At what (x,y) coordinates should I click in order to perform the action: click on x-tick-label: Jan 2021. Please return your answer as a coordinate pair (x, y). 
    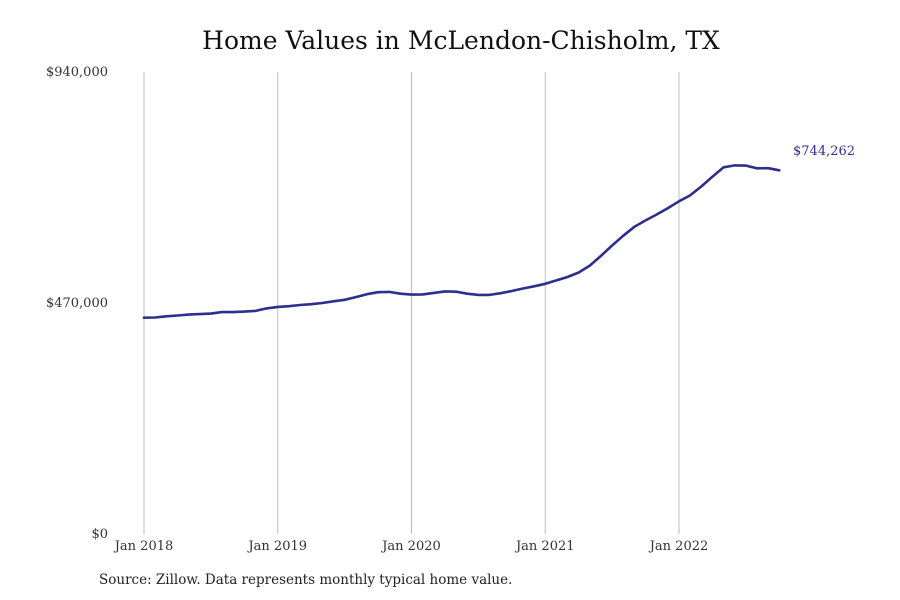
    Looking at the image, I should click on (544, 546).